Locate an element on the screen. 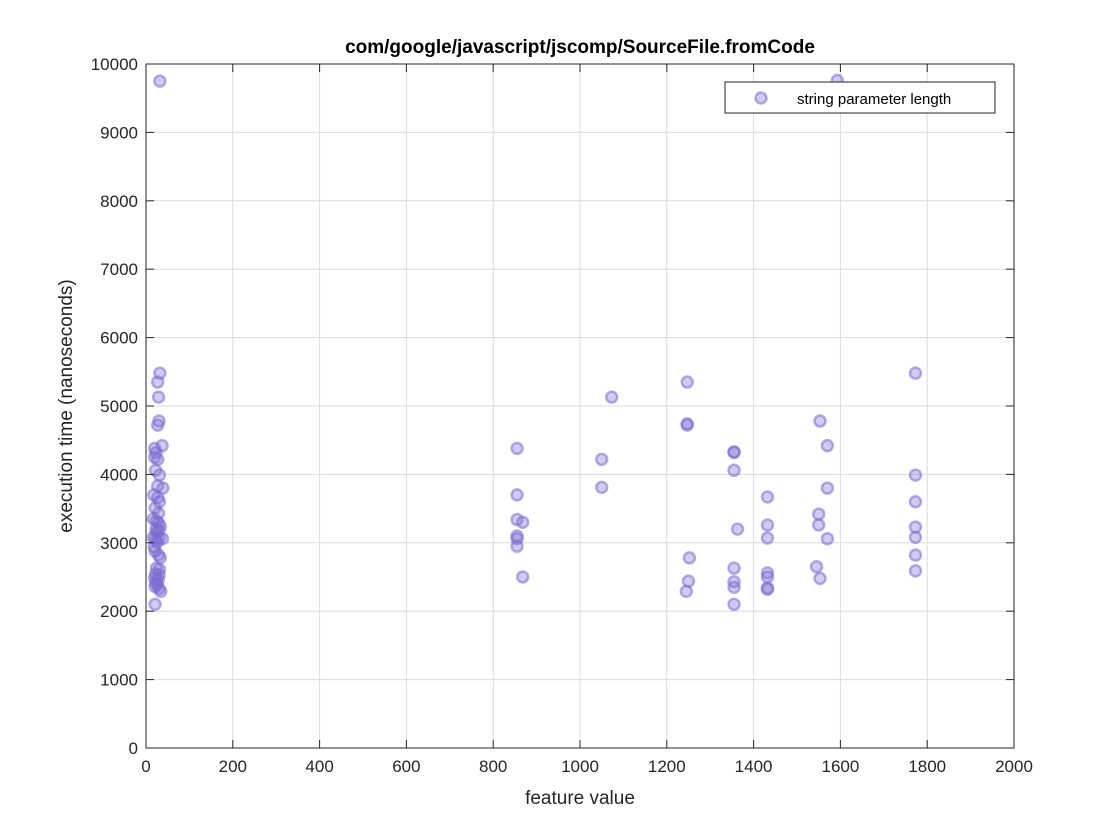  x-tick-label: 1400 is located at coordinates (754, 766).